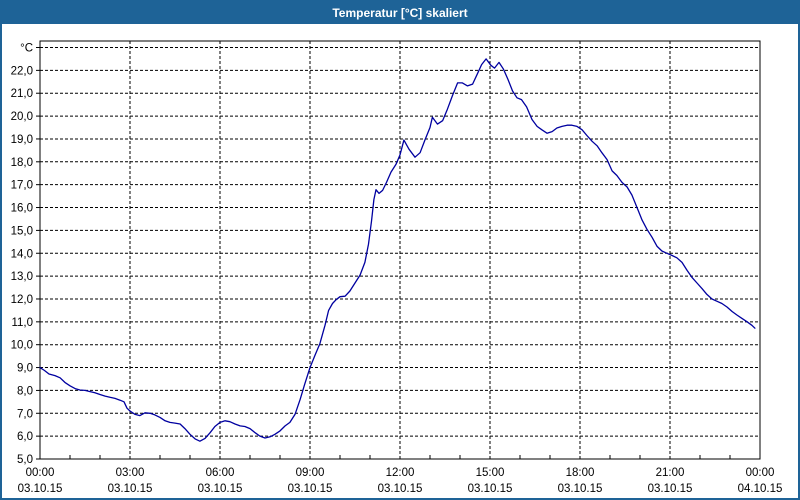  Describe the element at coordinates (22, 346) in the screenshot. I see `svg-text: 10,0` at that location.